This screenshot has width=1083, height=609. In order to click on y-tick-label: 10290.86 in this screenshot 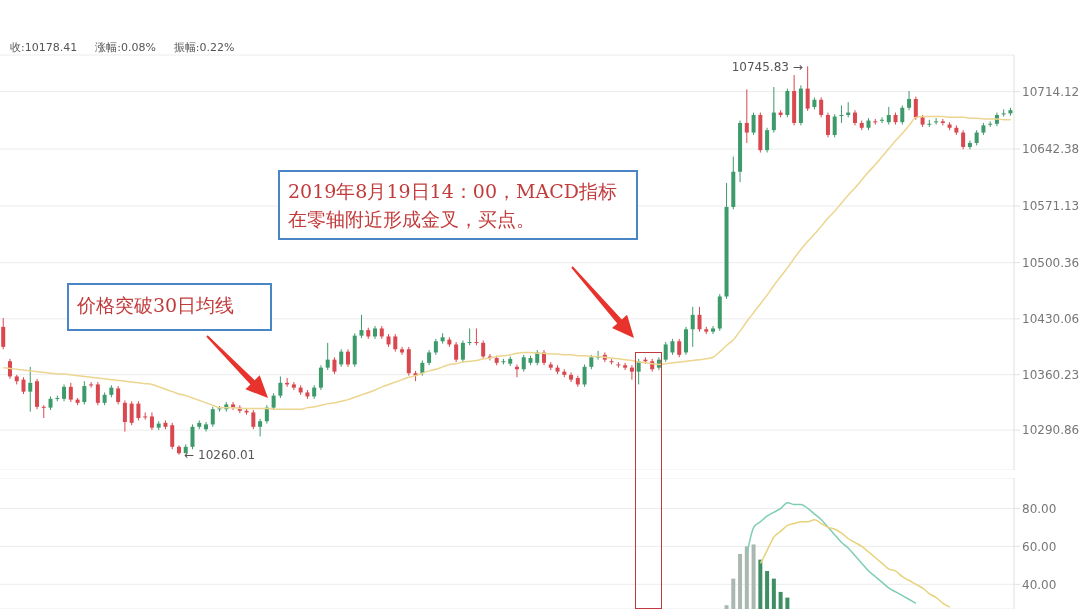, I will do `click(1051, 430)`.